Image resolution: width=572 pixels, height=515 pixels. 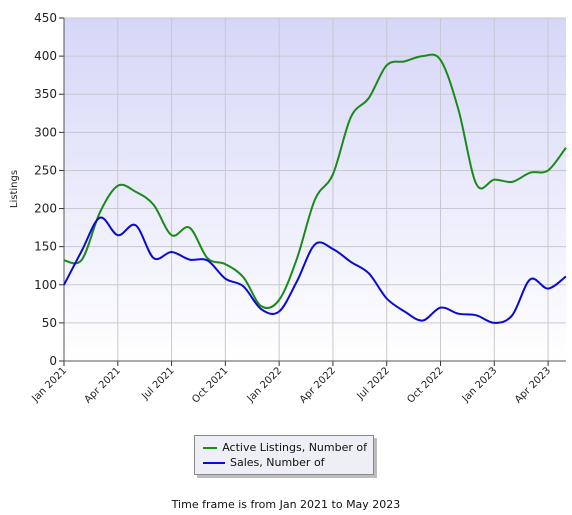 I want to click on x-tick-label: Apr 2022, so click(x=318, y=385).